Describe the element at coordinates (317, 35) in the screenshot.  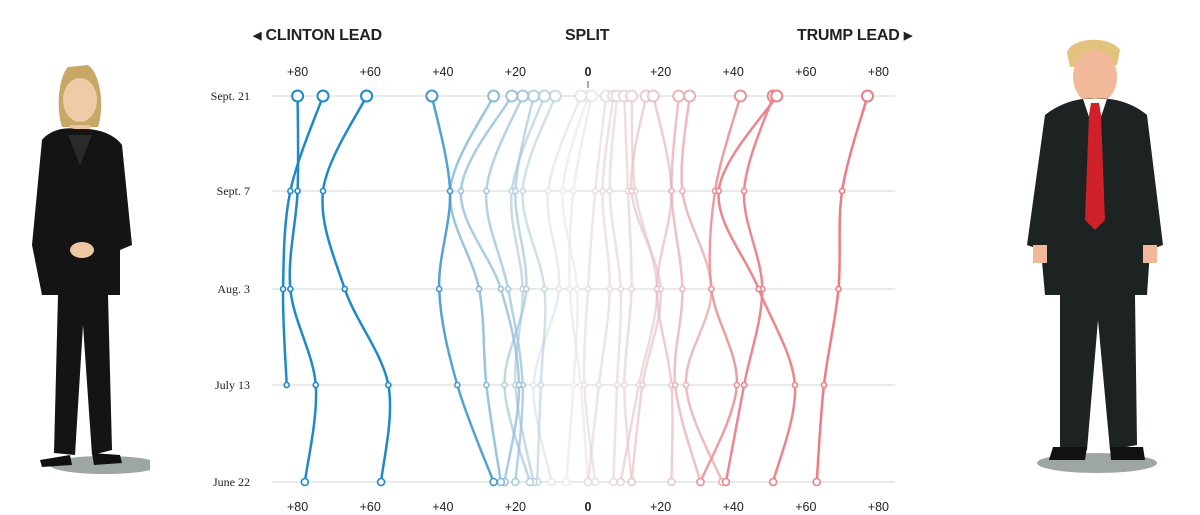
I see `clinton-lead-header: ◀ CLINTON LEAD` at that location.